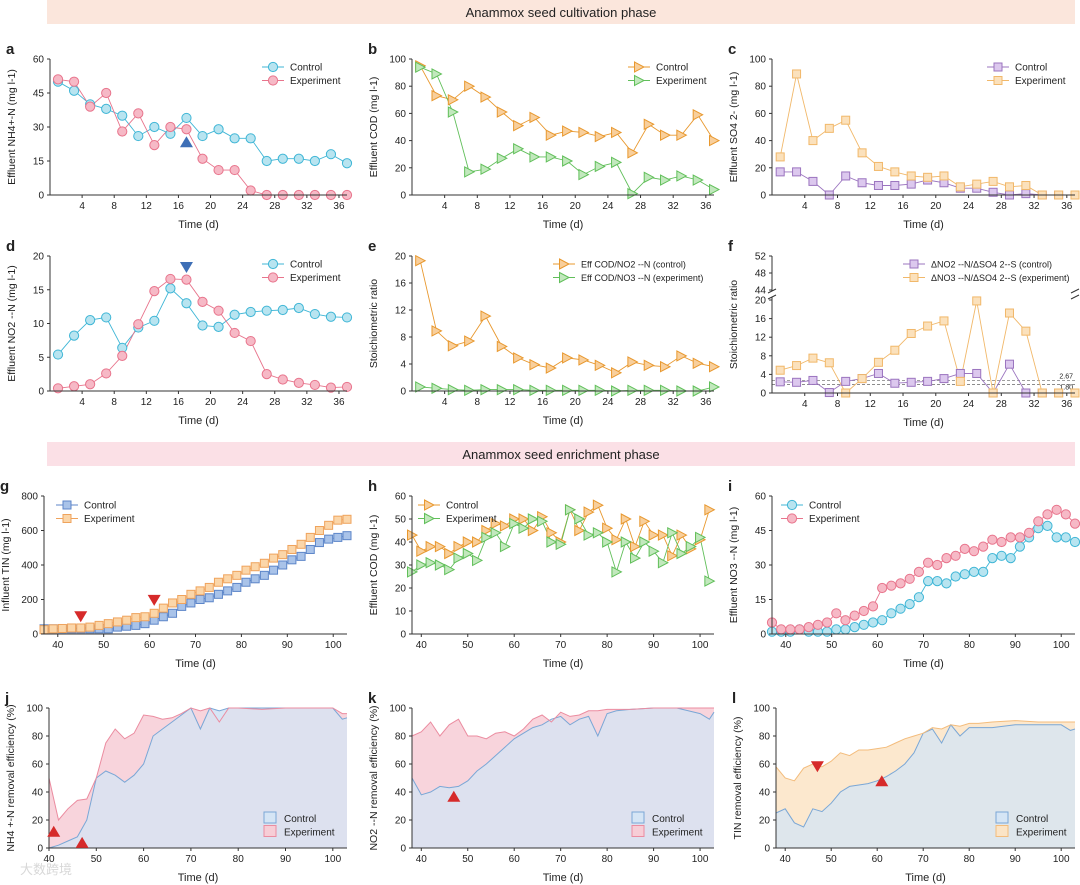 Image resolution: width=1080 pixels, height=885 pixels. What do you see at coordinates (401, 589) in the screenshot?
I see `y-tick-label: 20` at bounding box center [401, 589].